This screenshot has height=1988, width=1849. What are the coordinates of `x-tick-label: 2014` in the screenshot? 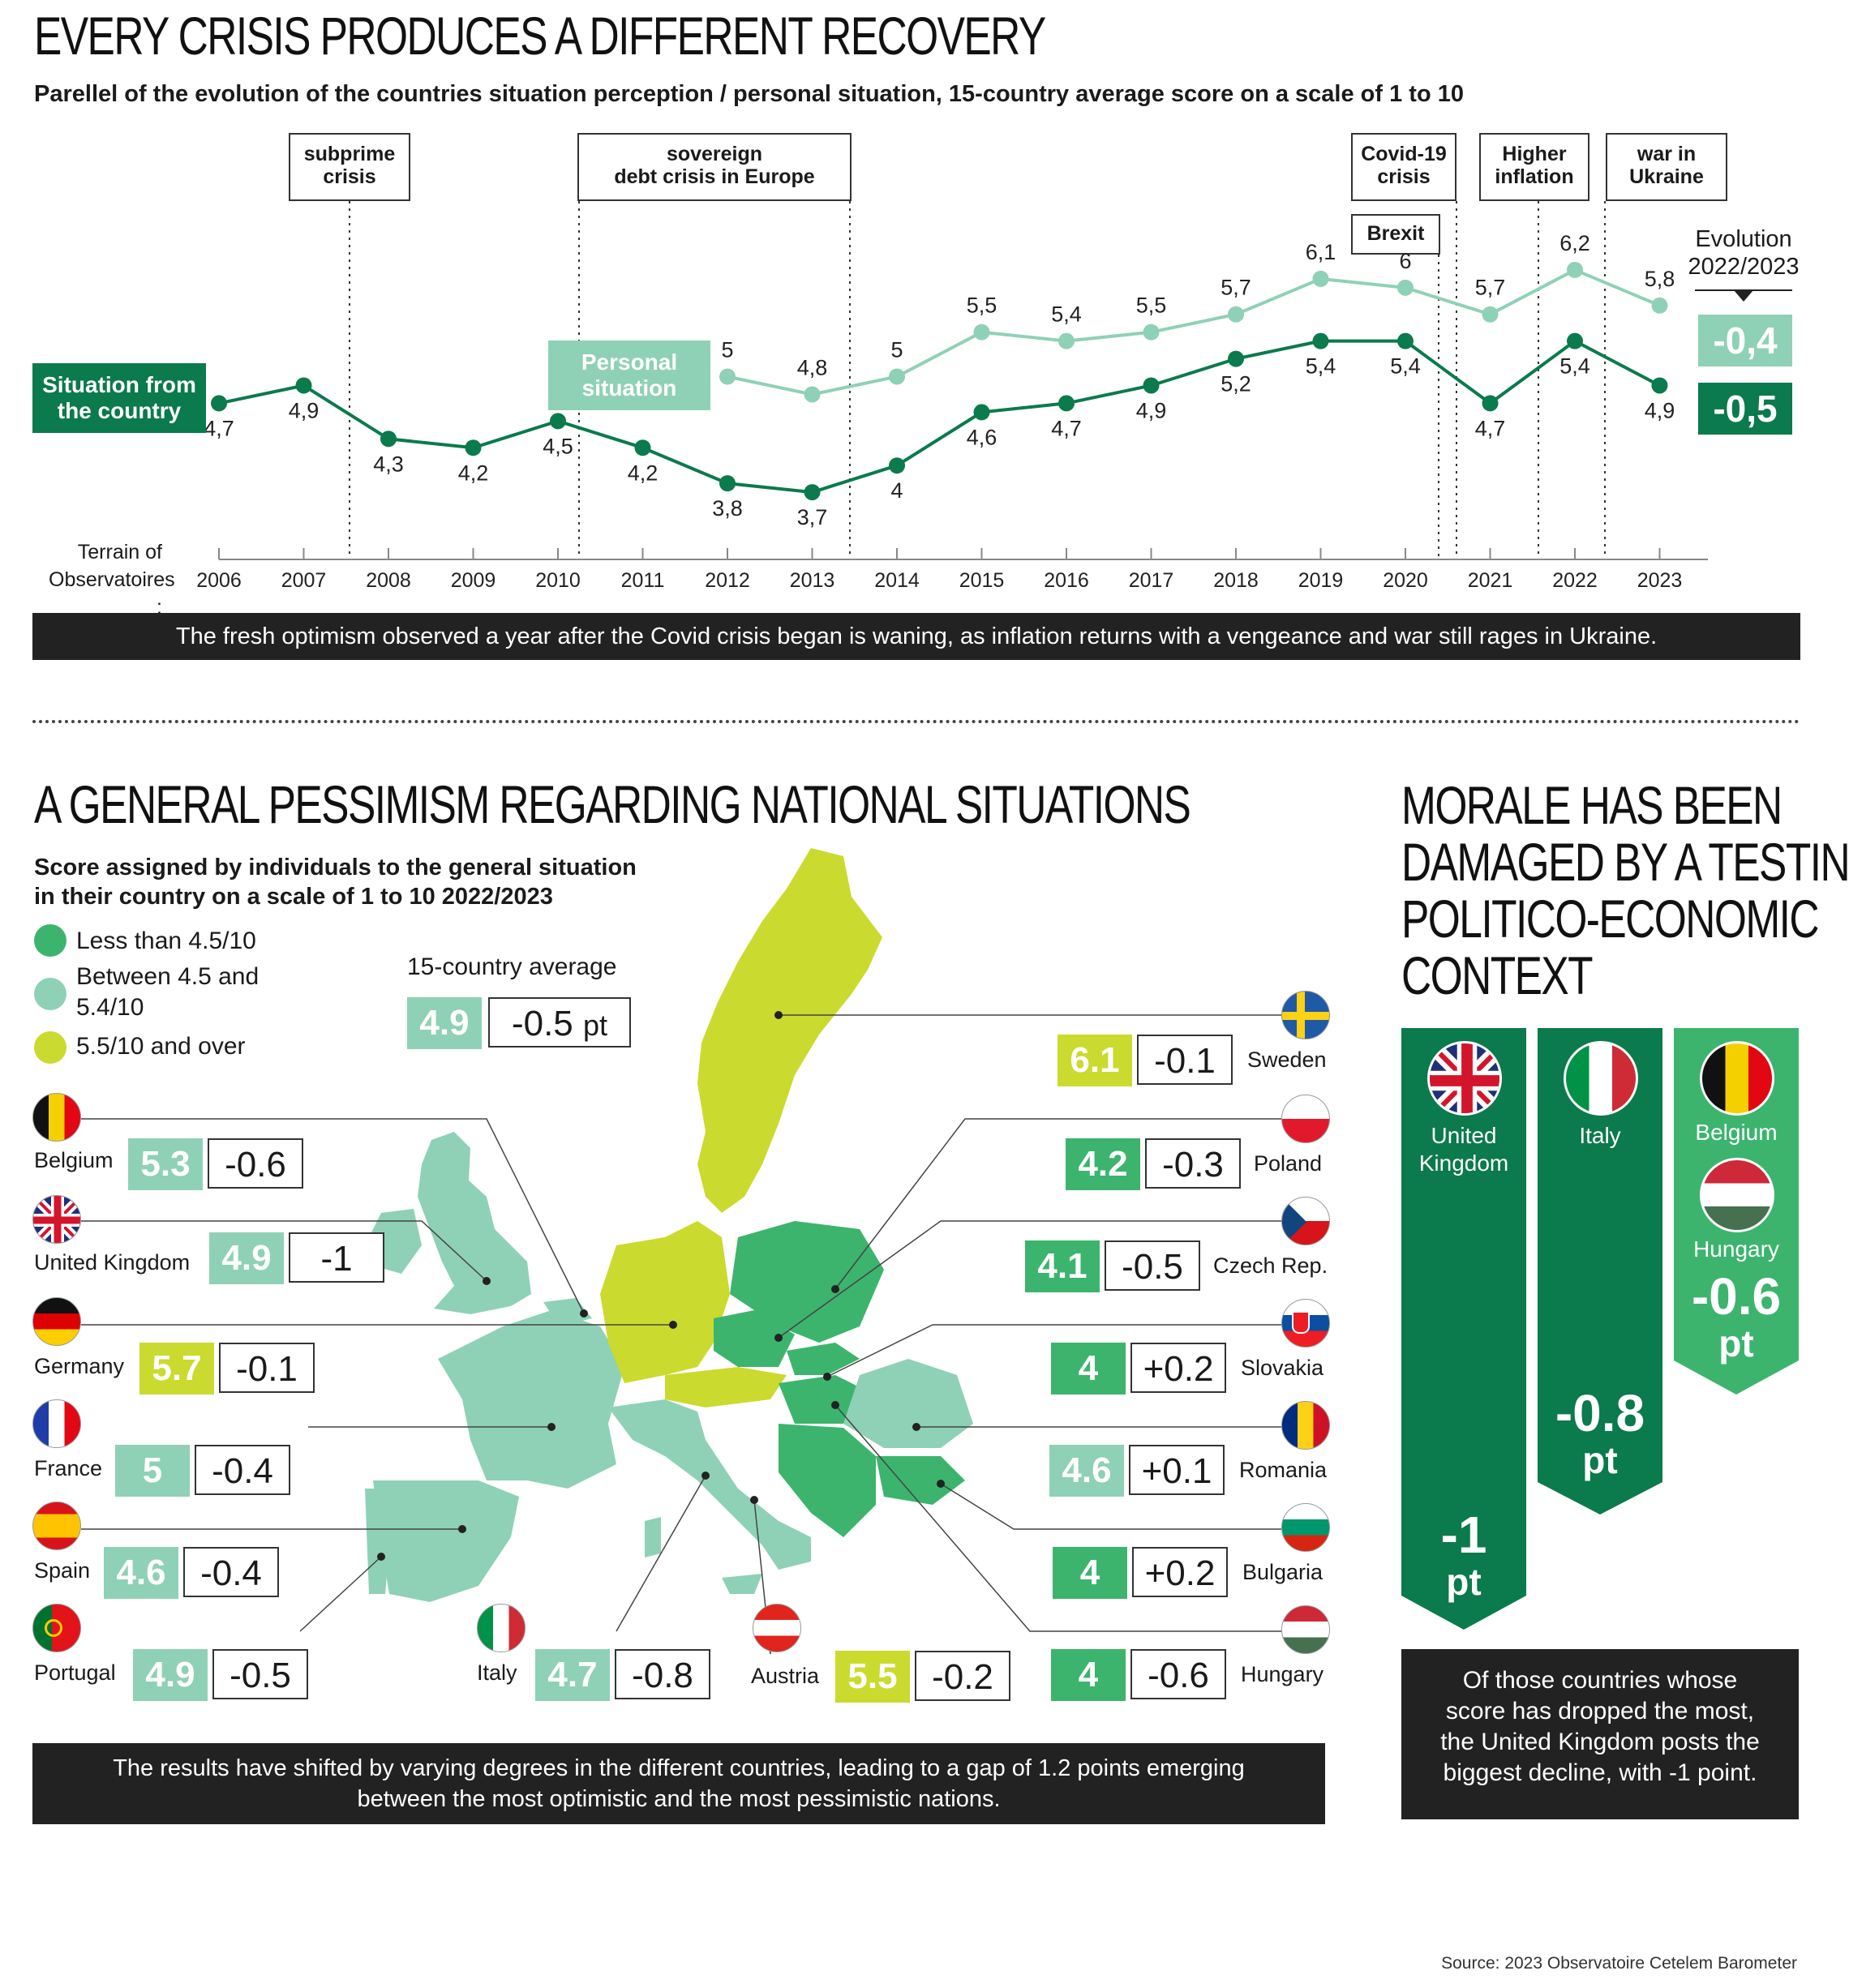 It's located at (897, 580).